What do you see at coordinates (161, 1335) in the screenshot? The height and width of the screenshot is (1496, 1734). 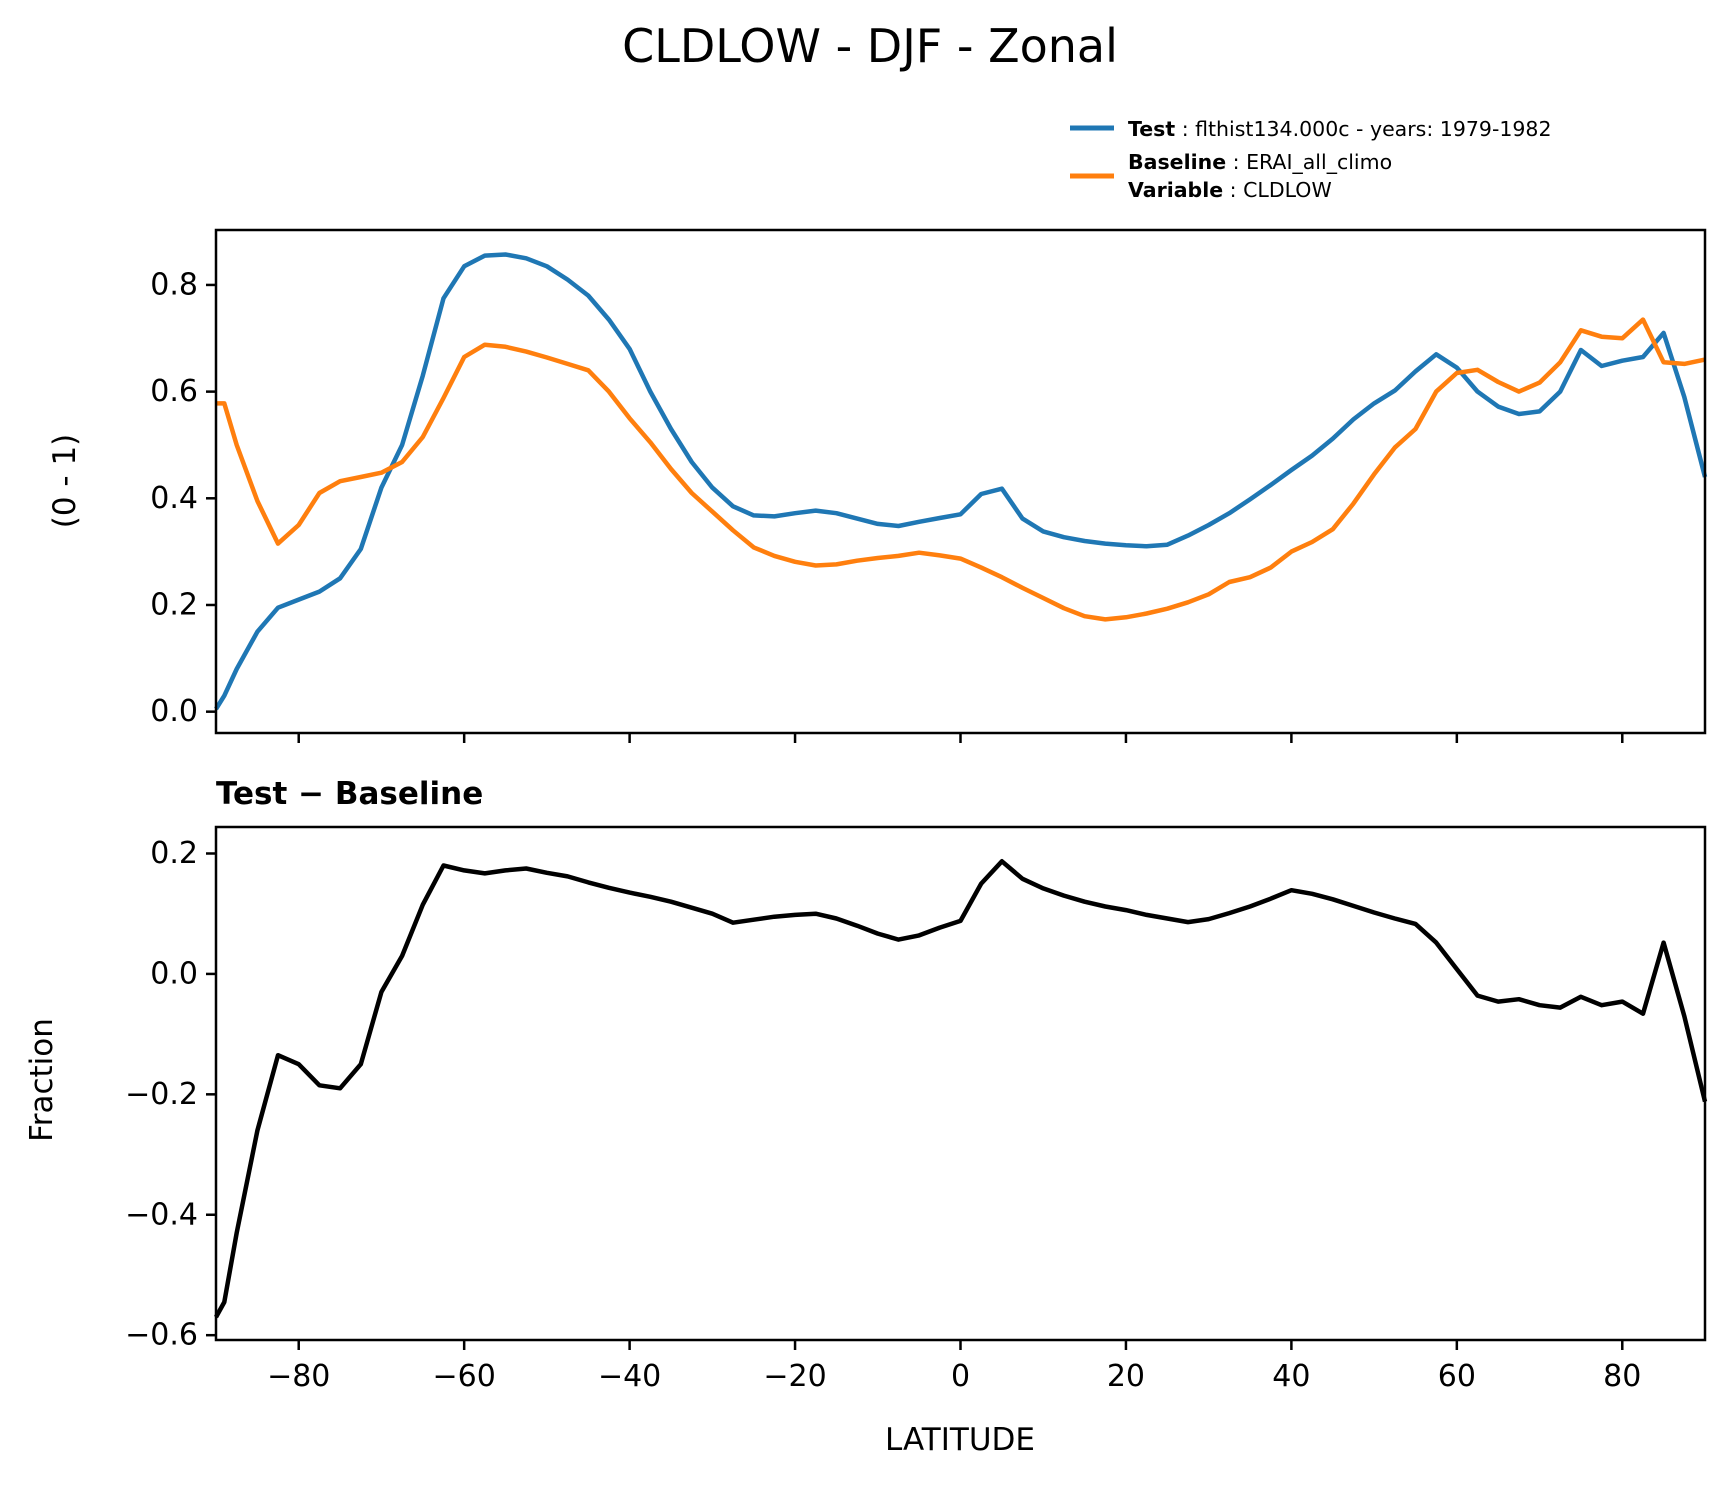 I see `y-tick-label: −0.6` at bounding box center [161, 1335].